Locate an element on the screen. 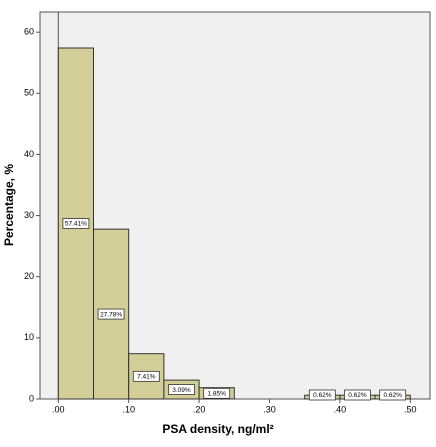 This screenshot has width=436, height=447. y-axis-title: Percentage, % is located at coordinates (9, 205).